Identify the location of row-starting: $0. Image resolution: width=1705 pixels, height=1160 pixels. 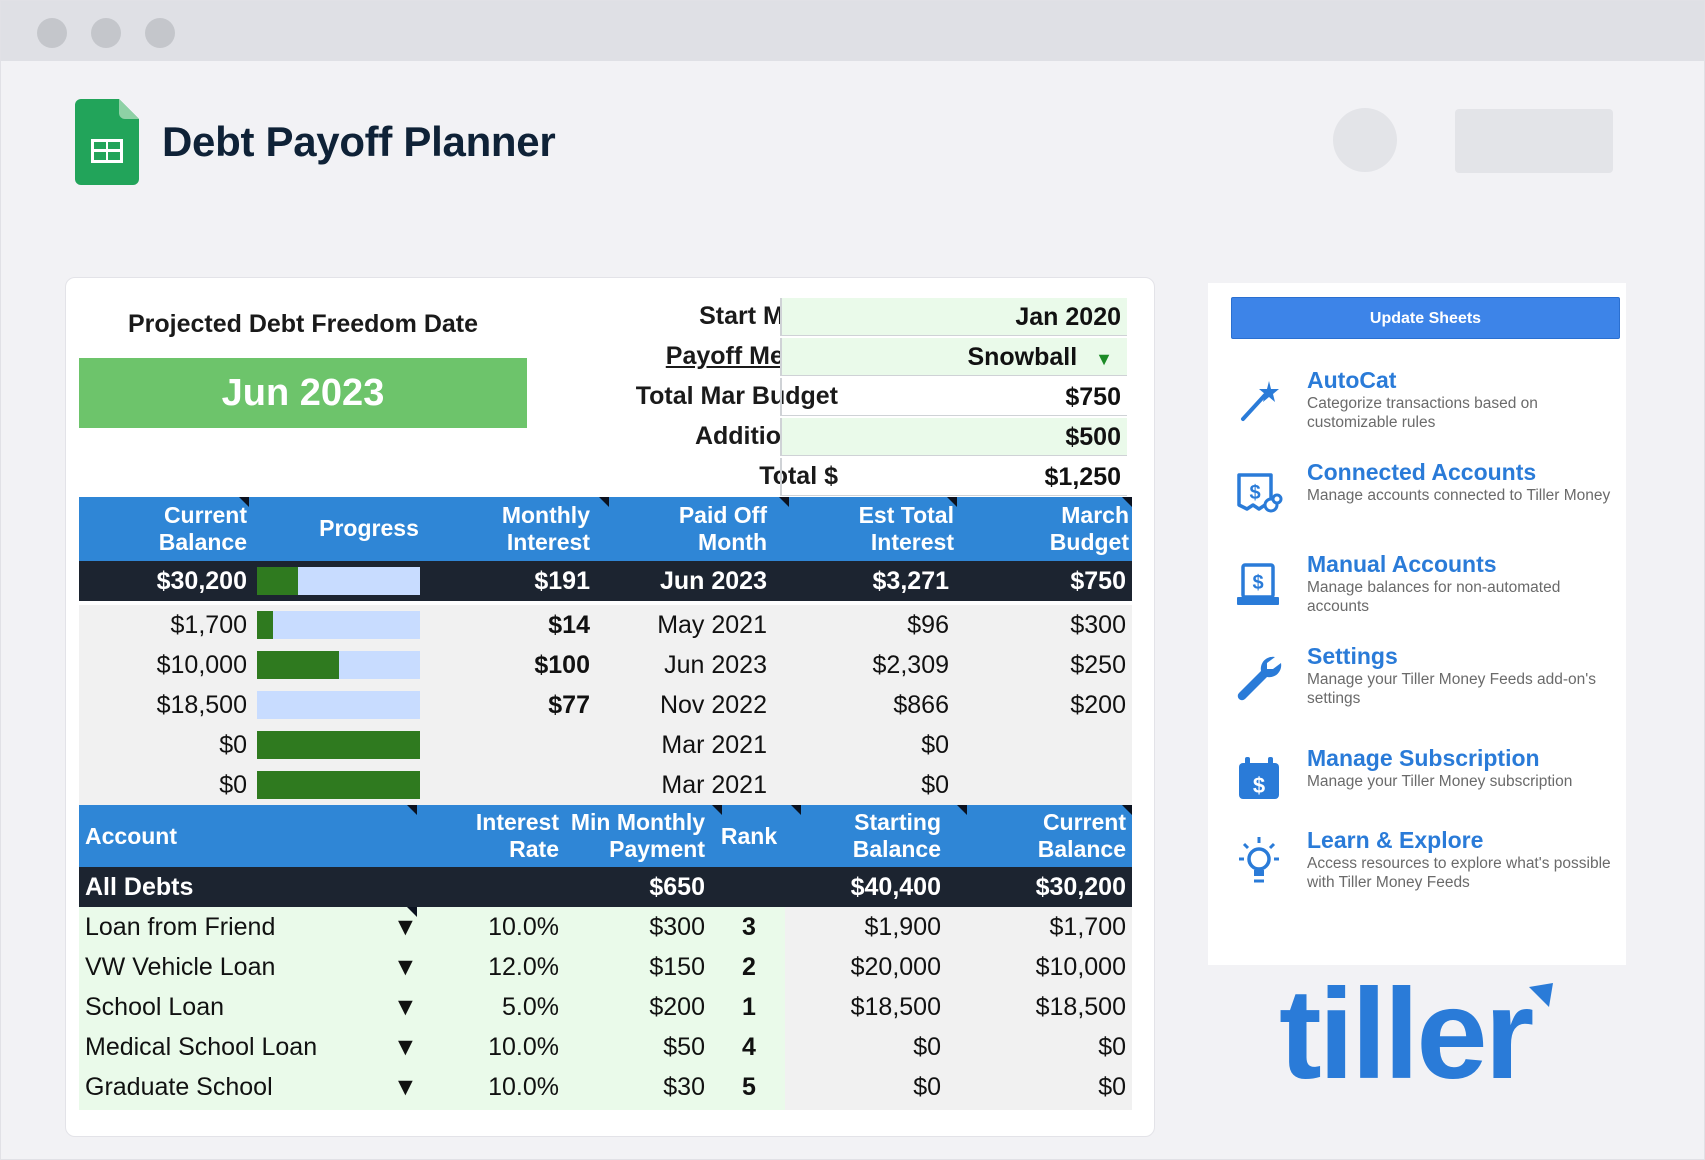
(927, 1047).